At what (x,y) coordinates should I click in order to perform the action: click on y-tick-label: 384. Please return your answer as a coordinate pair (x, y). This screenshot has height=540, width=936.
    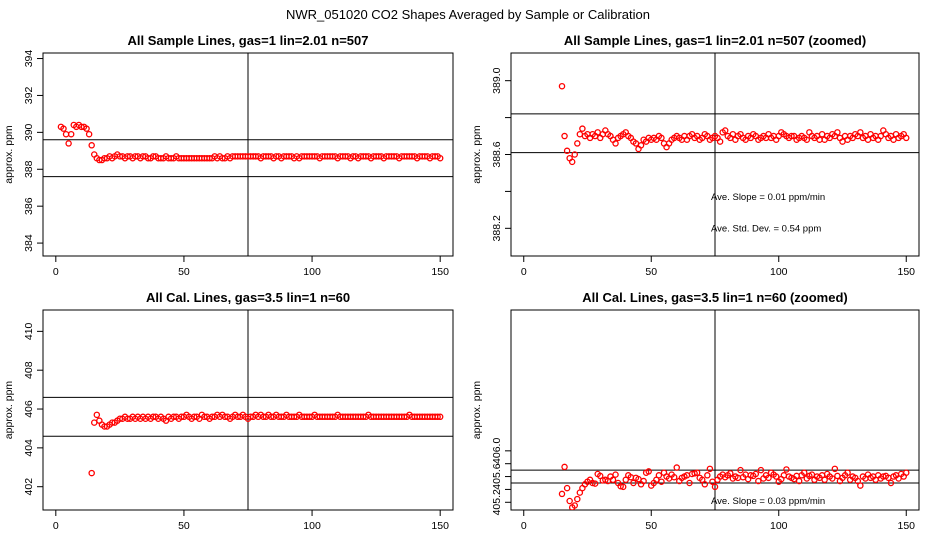
    Looking at the image, I should click on (29, 243).